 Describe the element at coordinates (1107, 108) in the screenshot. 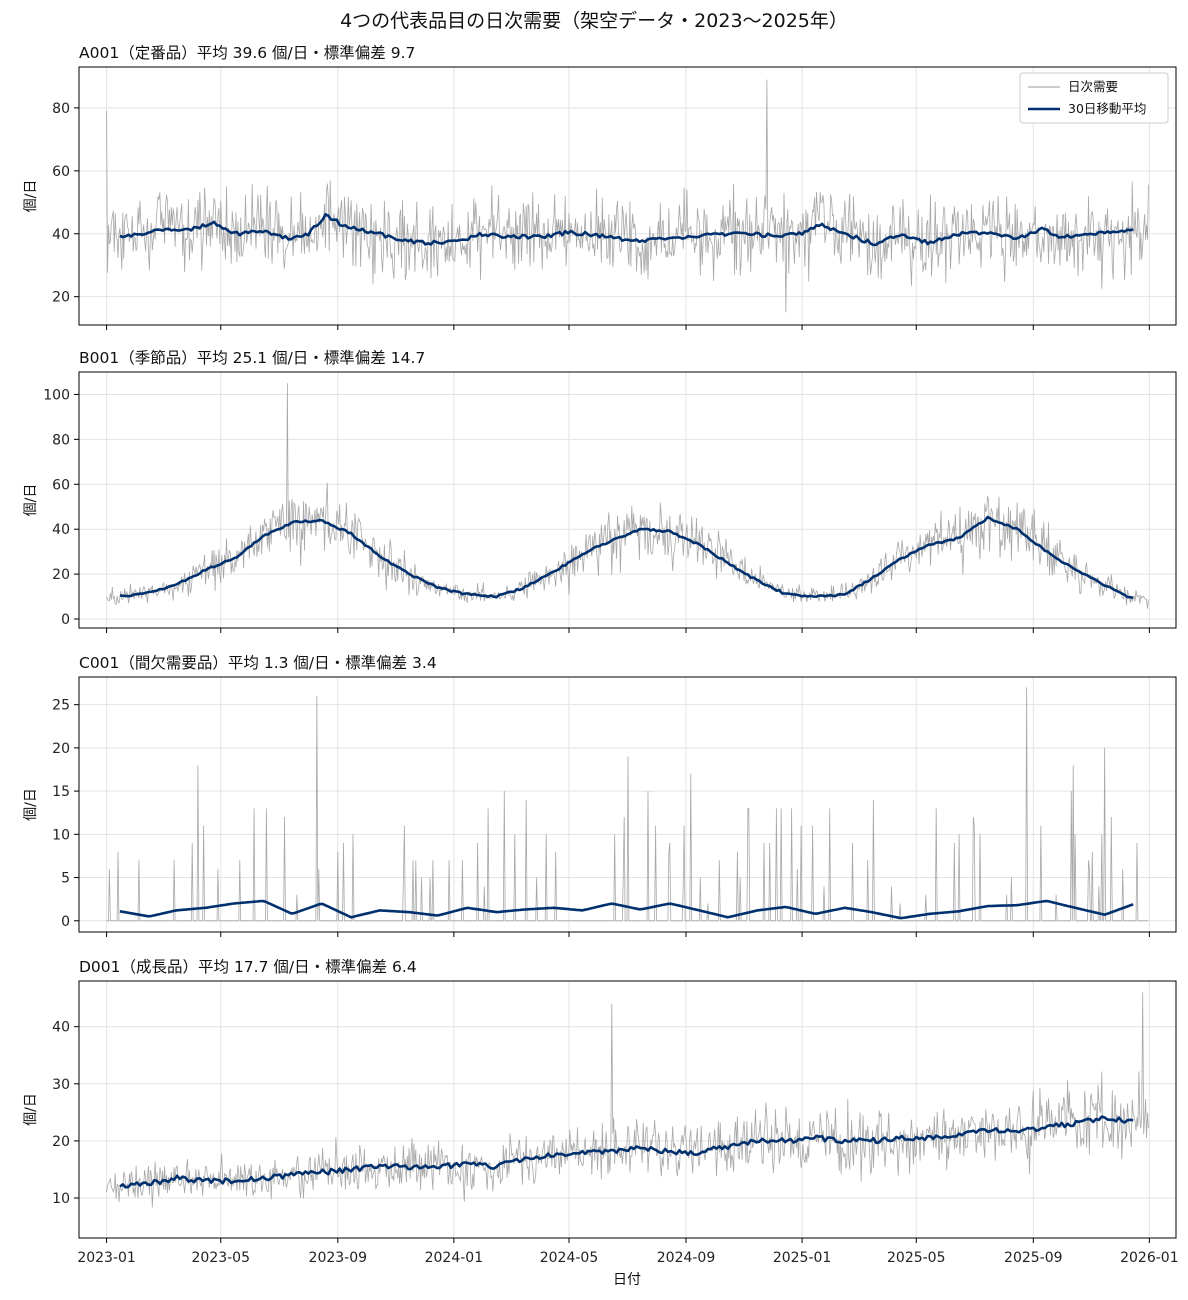

I see `legend-ma-label: 30日移動平均` at that location.